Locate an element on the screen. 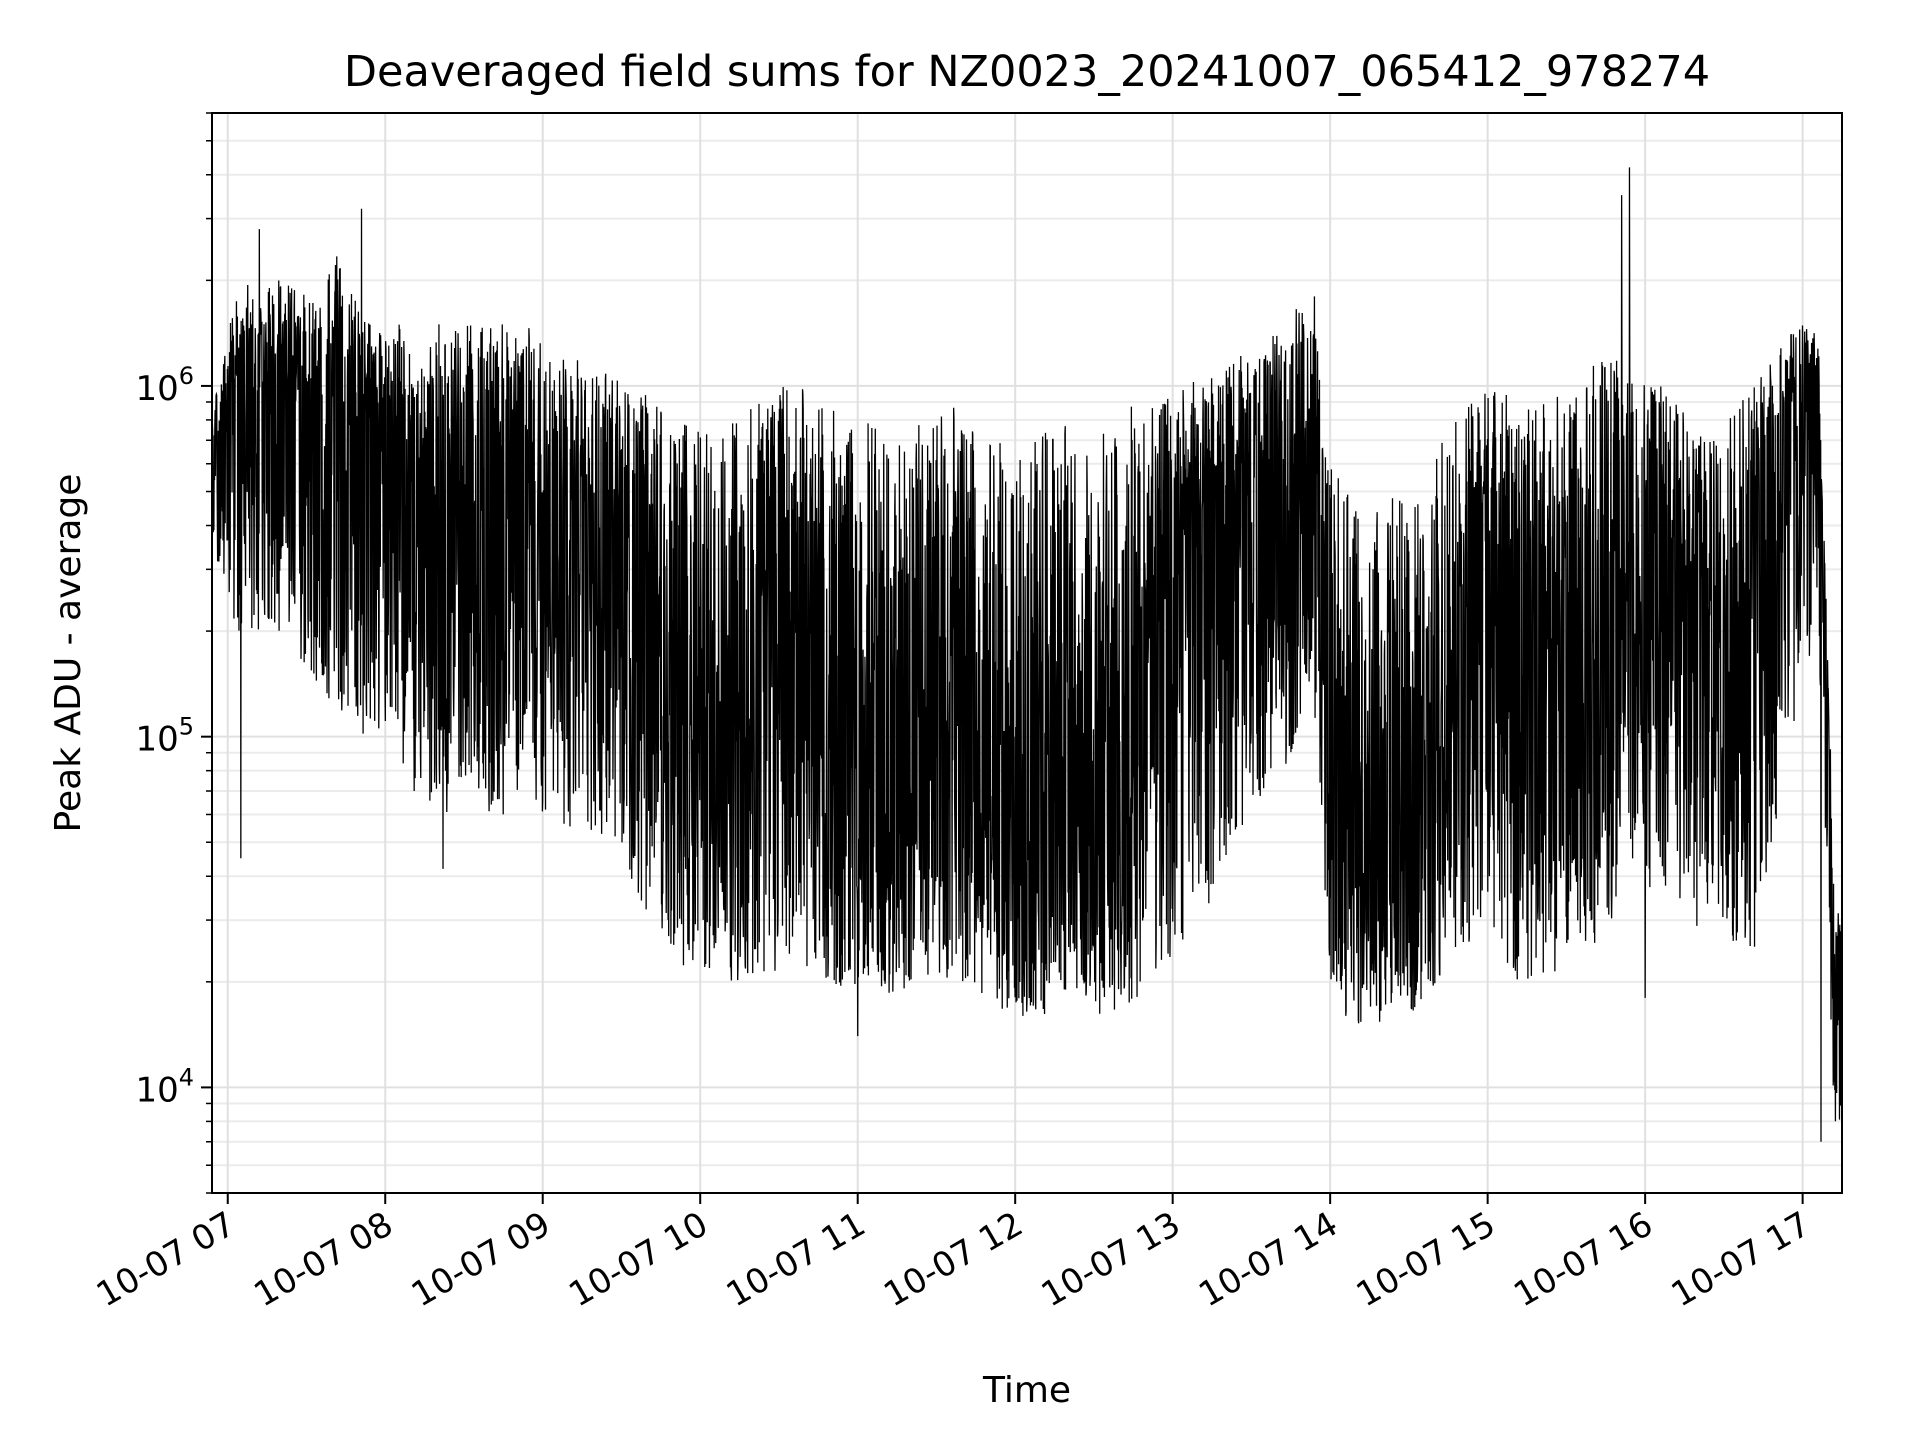  y-axis-label: Peak ADU - average is located at coordinates (68, 653).